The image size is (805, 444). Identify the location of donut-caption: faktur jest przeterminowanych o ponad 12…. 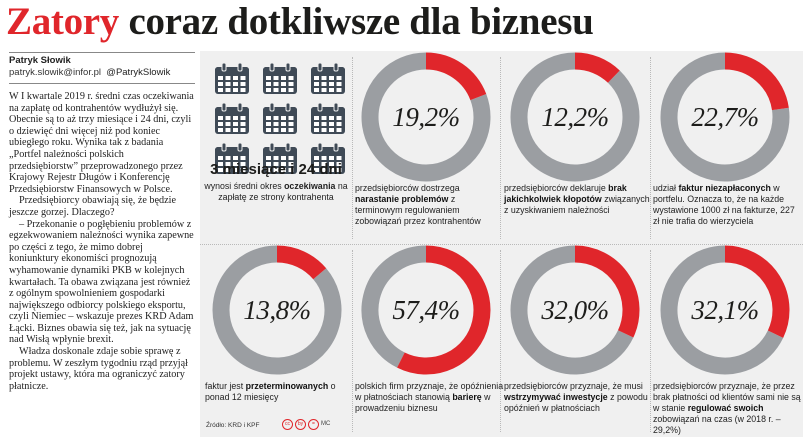
(270, 391).